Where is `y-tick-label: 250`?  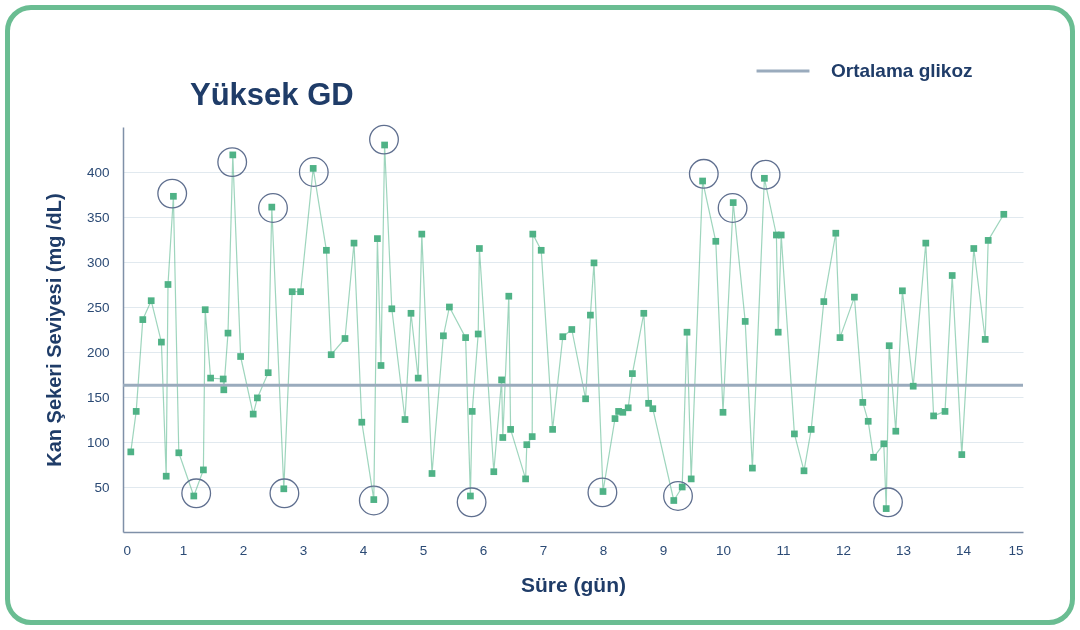 y-tick-label: 250 is located at coordinates (98, 307).